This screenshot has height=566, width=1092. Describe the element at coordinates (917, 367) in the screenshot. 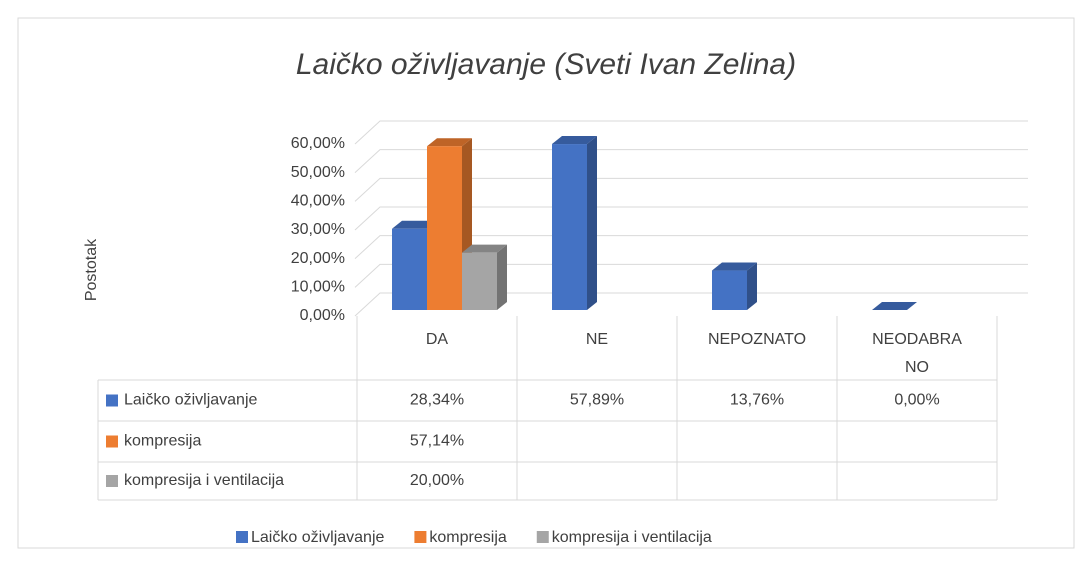

I see `x-tick-label-part: NO` at that location.